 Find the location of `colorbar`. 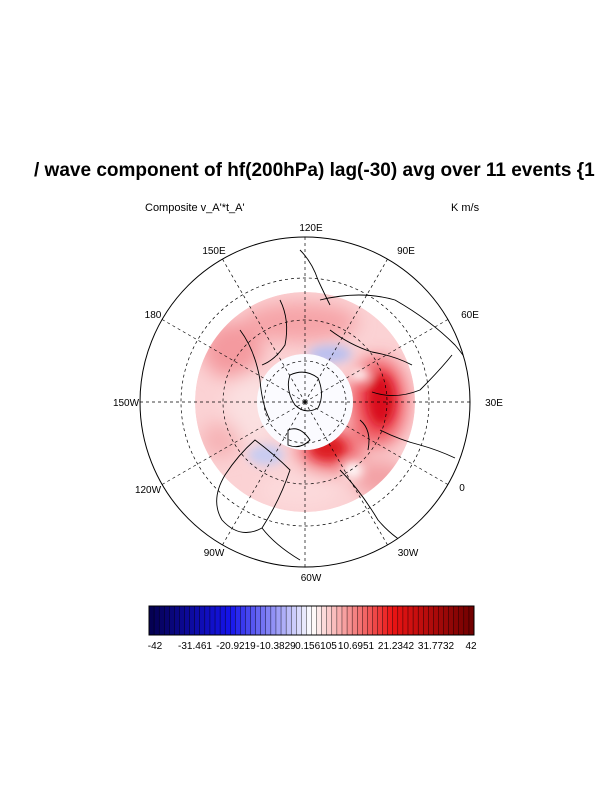

colorbar is located at coordinates (311, 620).